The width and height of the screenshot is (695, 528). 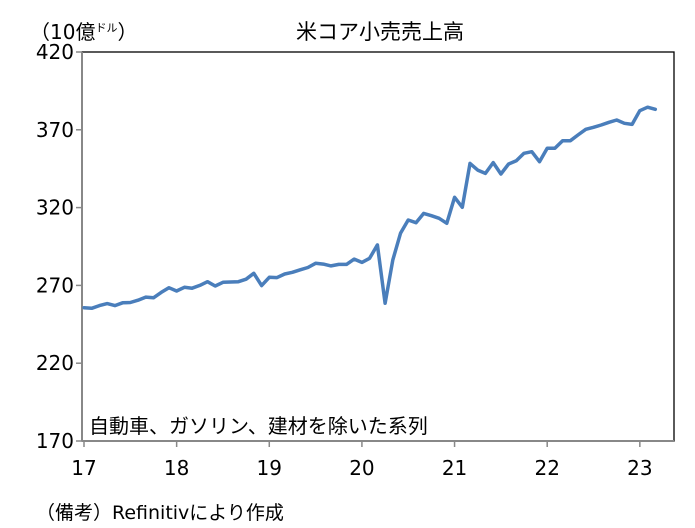 What do you see at coordinates (63, 32) in the screenshot?
I see `unit-open: （10億` at bounding box center [63, 32].